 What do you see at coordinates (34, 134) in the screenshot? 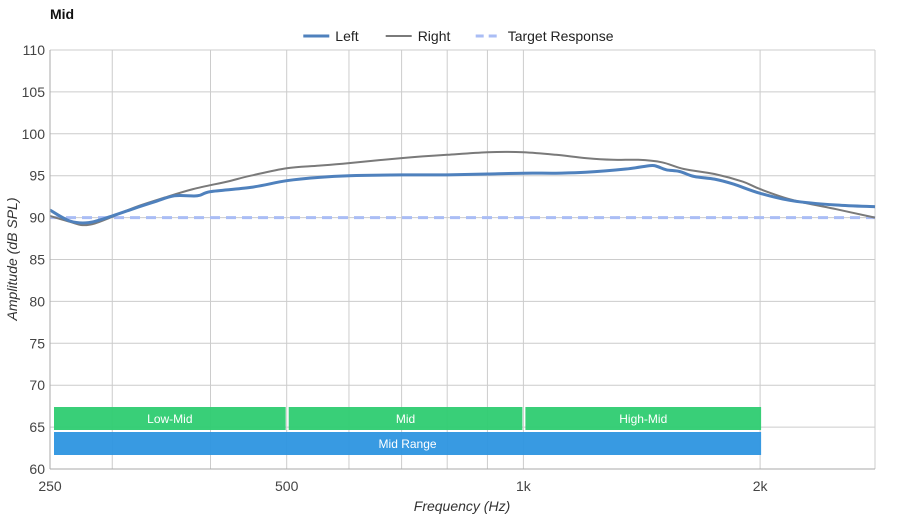
I see `y-tick-label: 100` at bounding box center [34, 134].